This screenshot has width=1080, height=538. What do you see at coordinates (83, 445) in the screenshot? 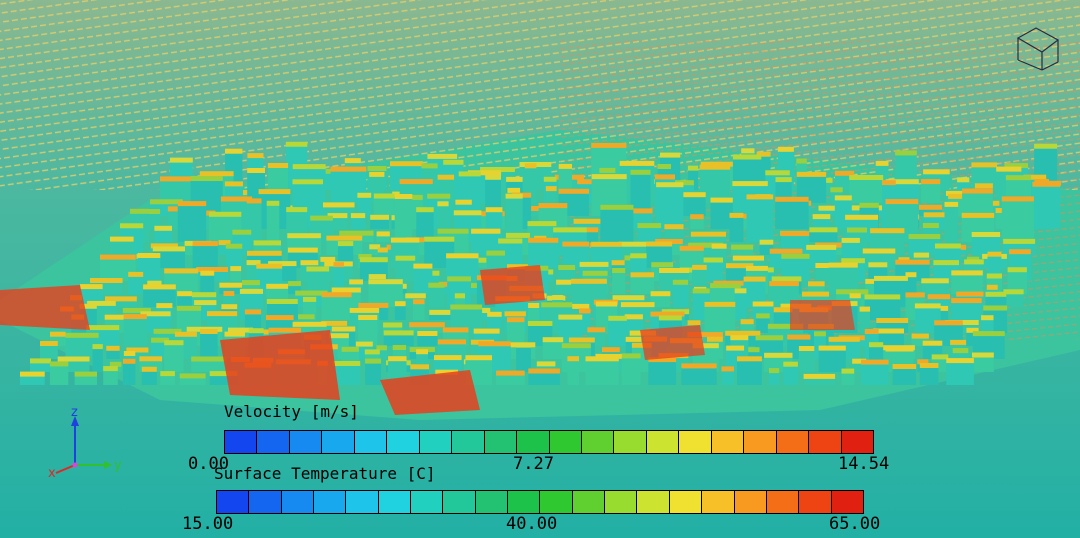
I see `axis-triad-icon` at bounding box center [83, 445].